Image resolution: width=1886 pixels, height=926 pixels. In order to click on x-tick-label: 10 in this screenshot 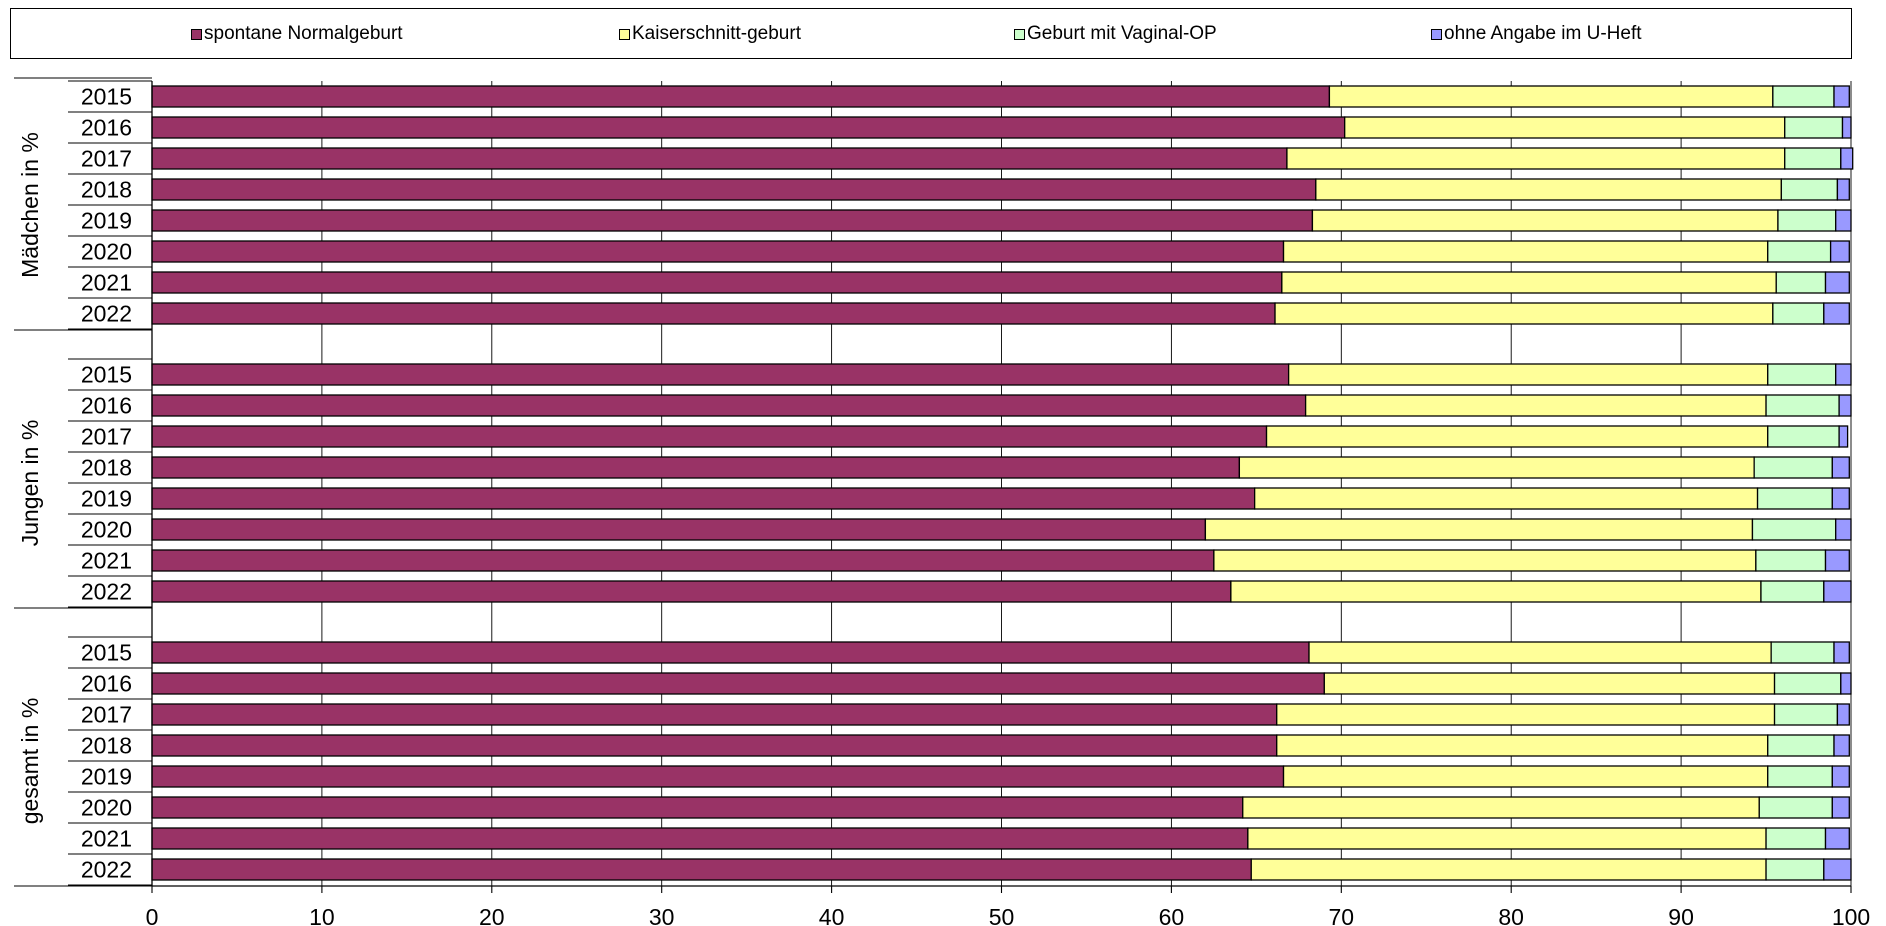, I will do `click(322, 915)`.